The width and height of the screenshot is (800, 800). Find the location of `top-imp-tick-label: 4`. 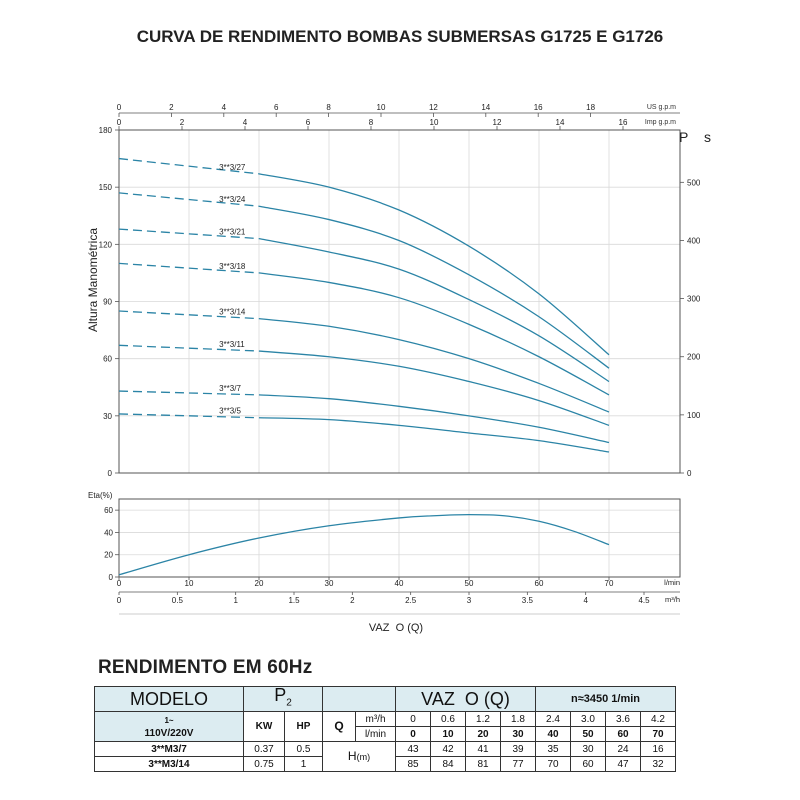

top-imp-tick-label: 4 is located at coordinates (245, 122).